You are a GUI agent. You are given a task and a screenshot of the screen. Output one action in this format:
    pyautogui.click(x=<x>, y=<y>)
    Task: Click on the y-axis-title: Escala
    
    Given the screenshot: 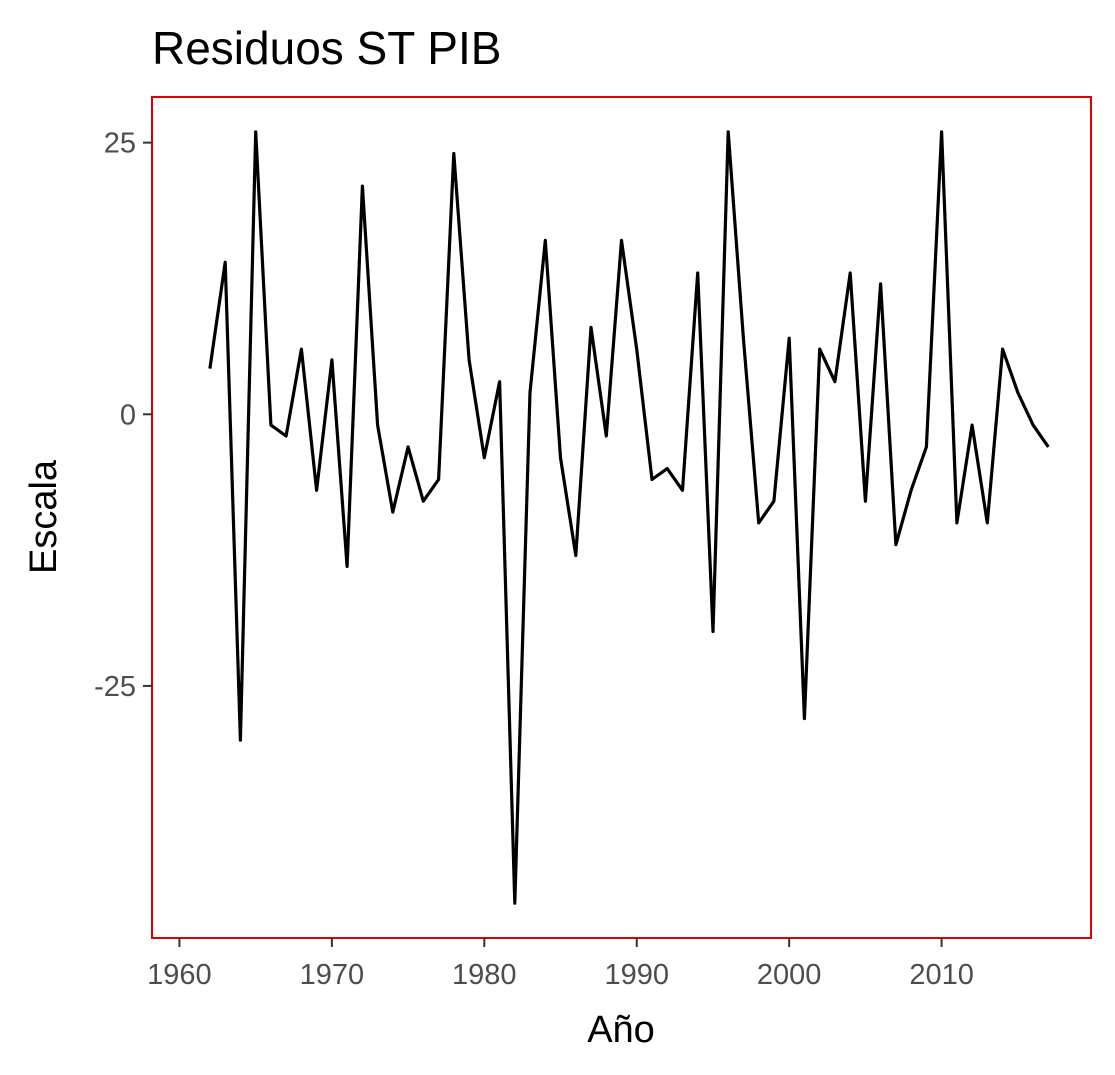 What is the action you would take?
    pyautogui.click(x=44, y=516)
    